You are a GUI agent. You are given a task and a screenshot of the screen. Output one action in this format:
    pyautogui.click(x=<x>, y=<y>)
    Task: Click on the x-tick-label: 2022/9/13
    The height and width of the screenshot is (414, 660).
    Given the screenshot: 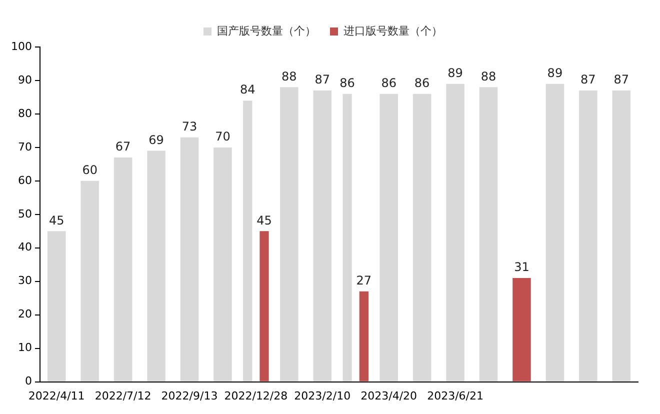 What is the action you would take?
    pyautogui.click(x=189, y=395)
    